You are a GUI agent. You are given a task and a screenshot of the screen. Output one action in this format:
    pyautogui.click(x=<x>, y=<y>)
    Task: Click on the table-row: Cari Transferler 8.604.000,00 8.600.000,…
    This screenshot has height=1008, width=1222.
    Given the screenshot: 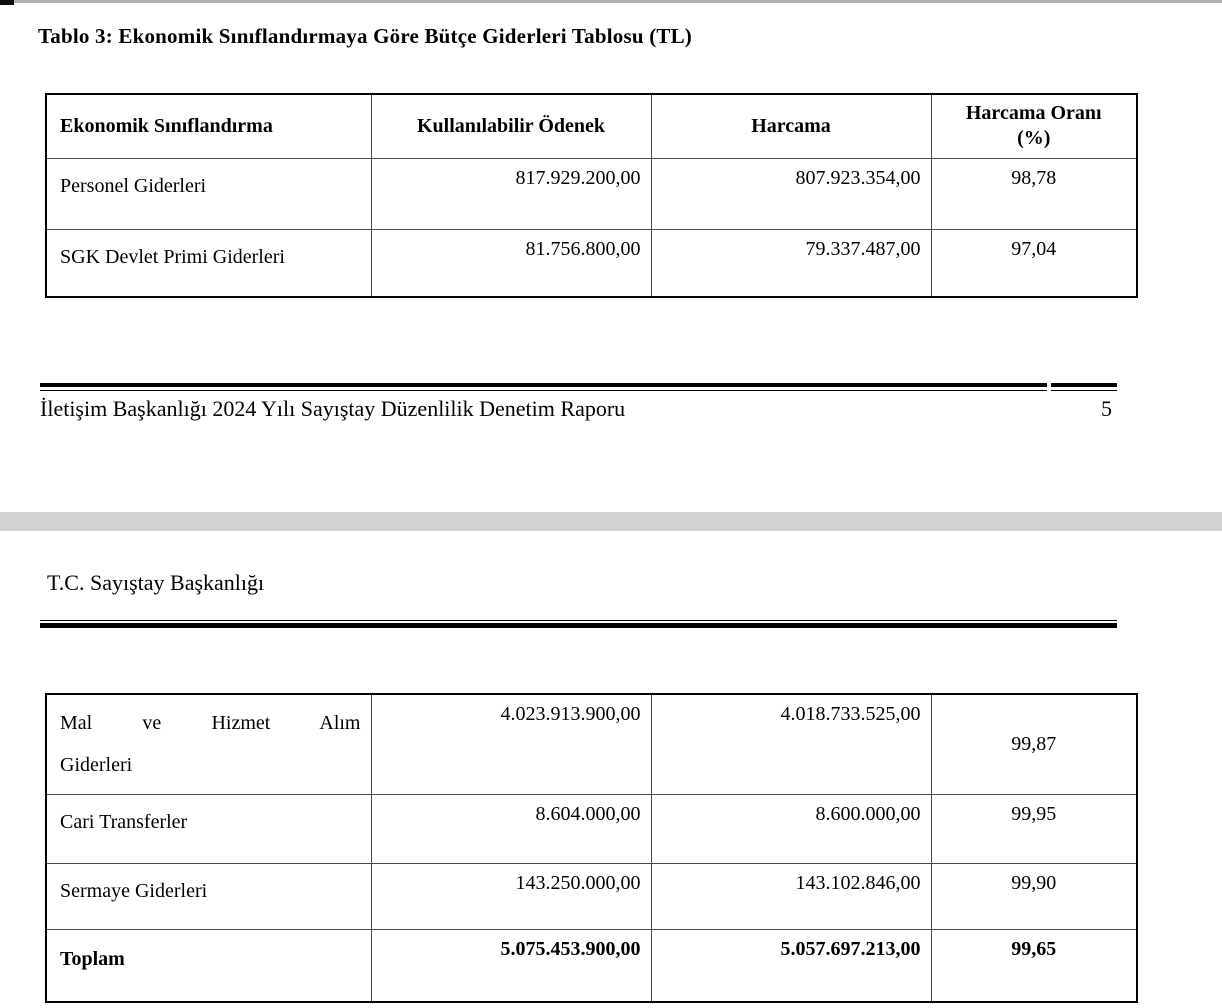 What is the action you would take?
    pyautogui.click(x=591, y=829)
    